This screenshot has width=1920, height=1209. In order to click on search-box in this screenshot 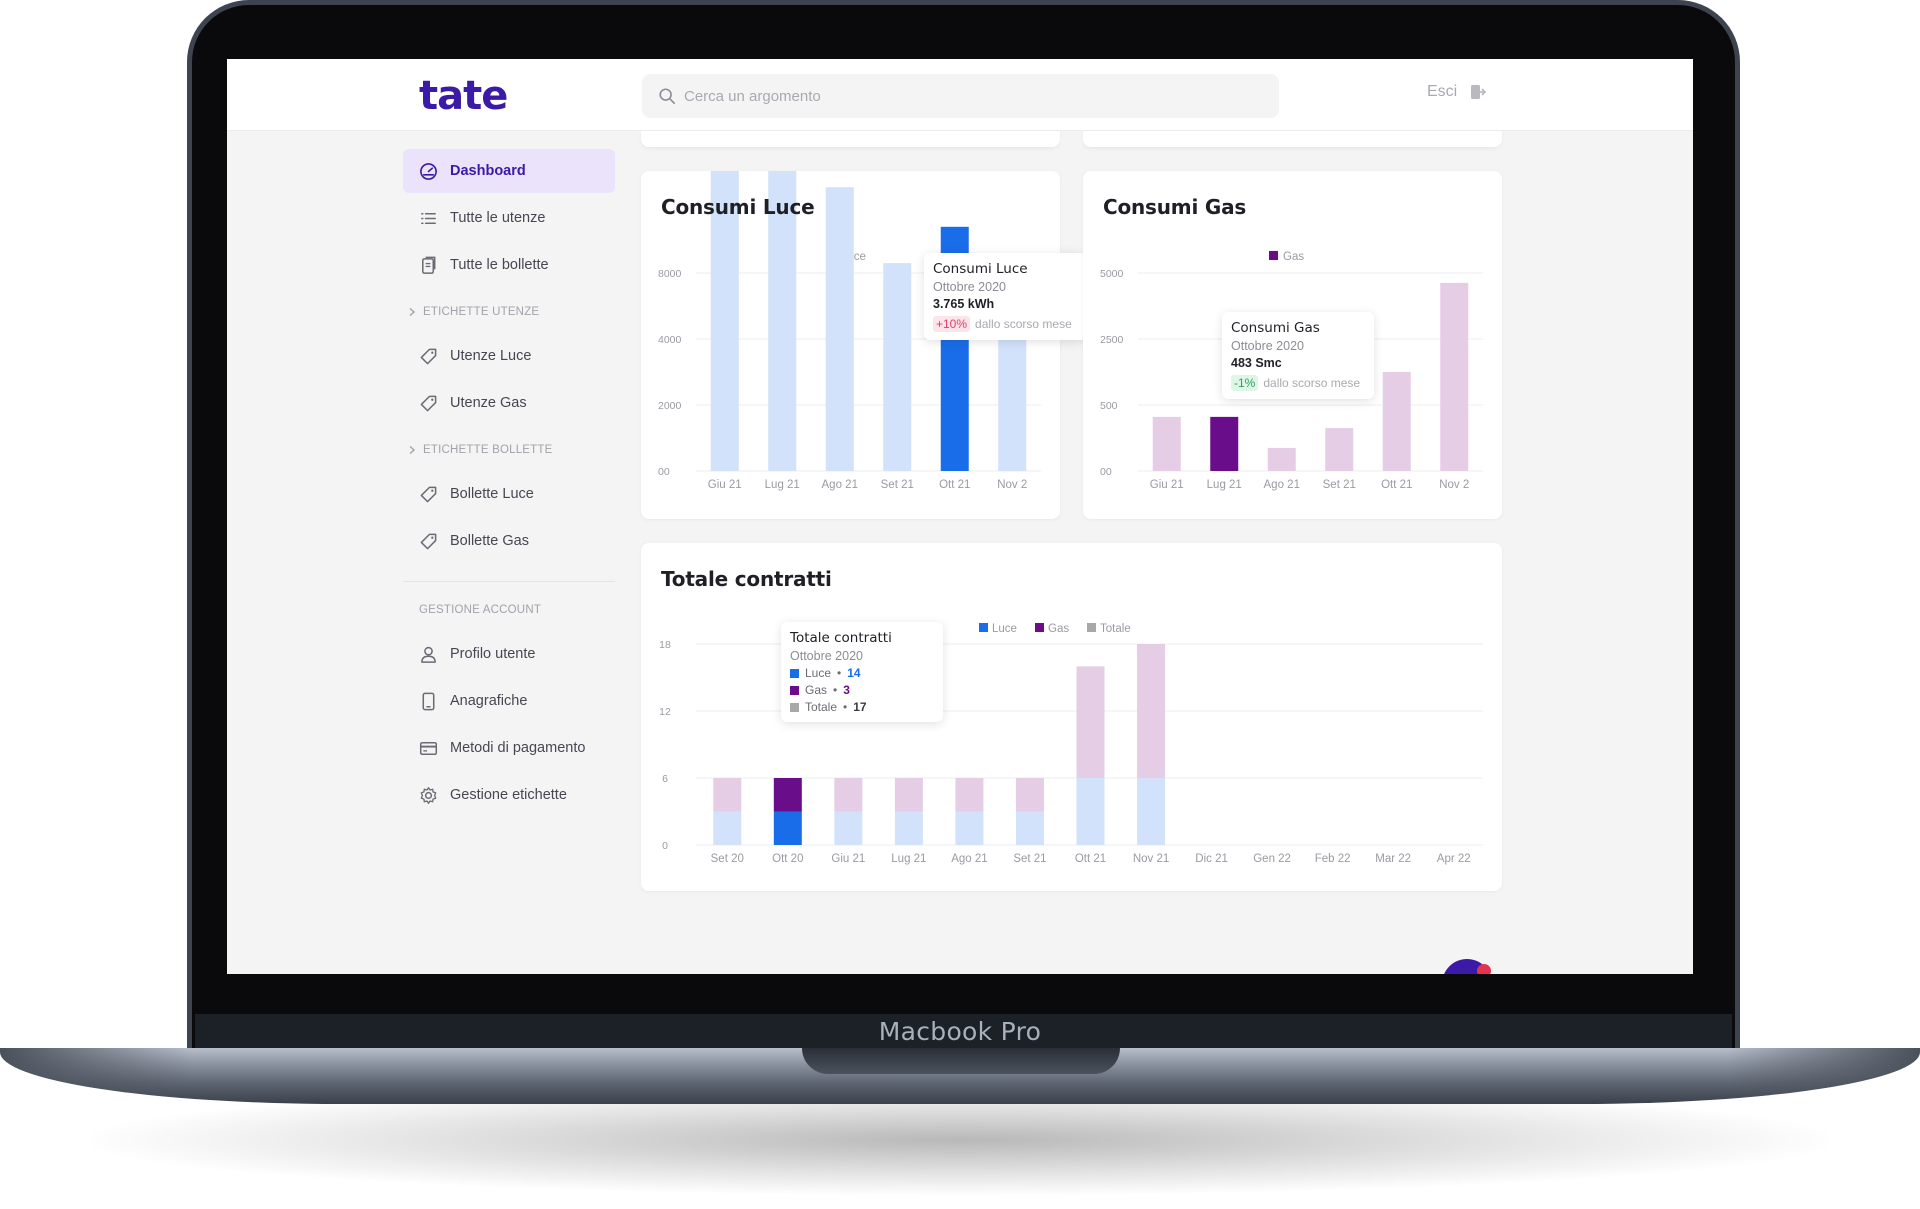, I will do `click(960, 96)`.